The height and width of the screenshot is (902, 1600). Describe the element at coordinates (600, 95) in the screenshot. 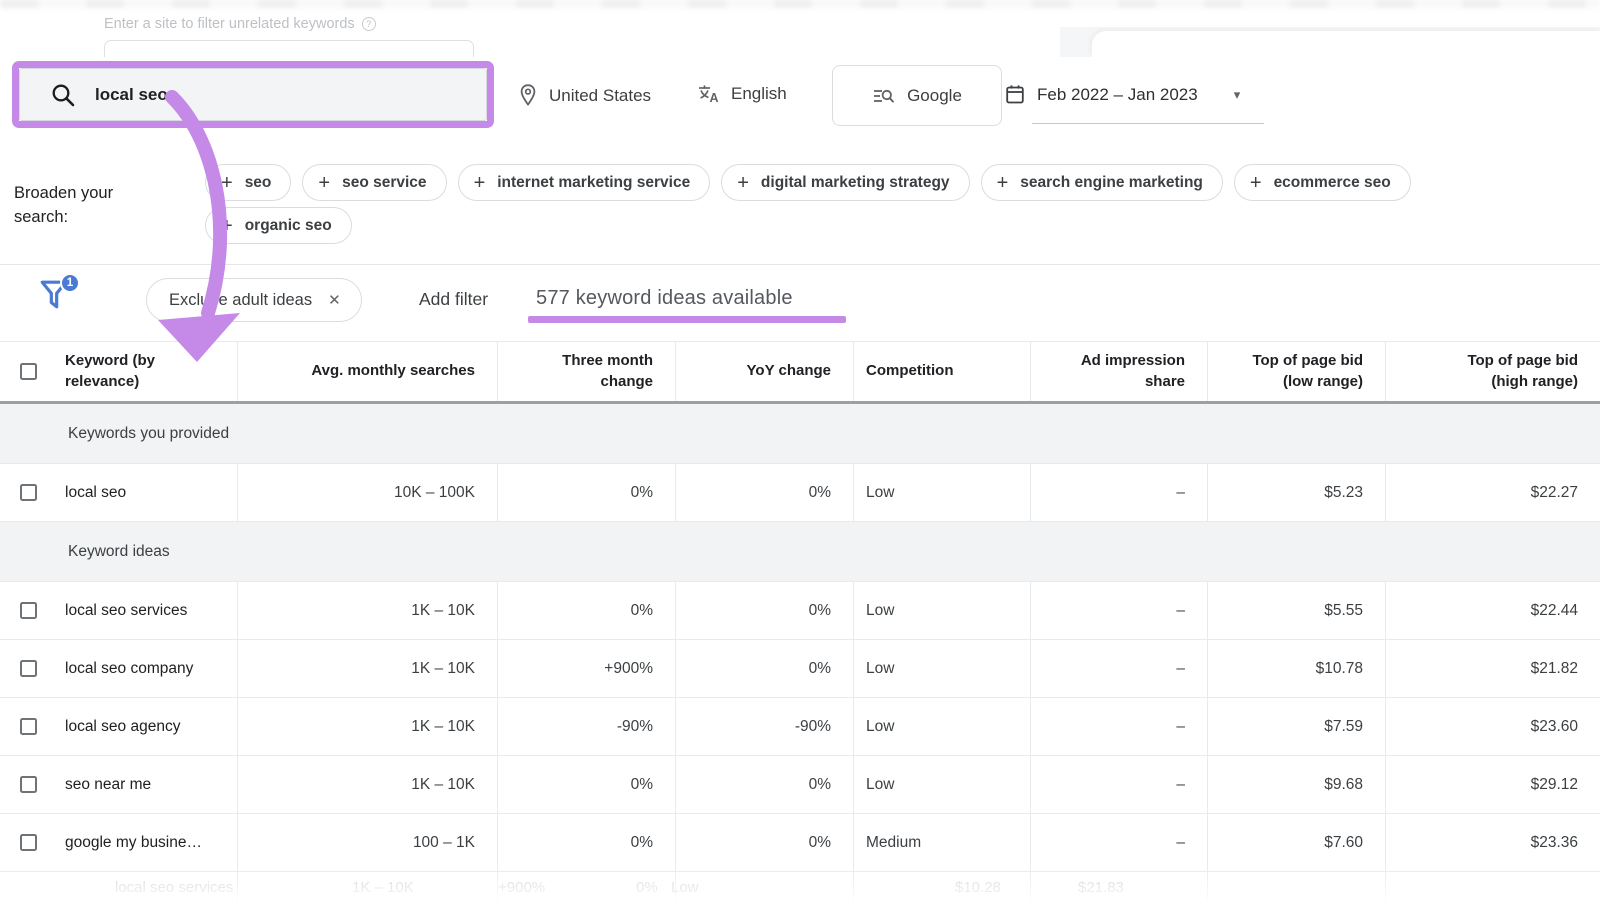

I see `location-label: United States` at that location.